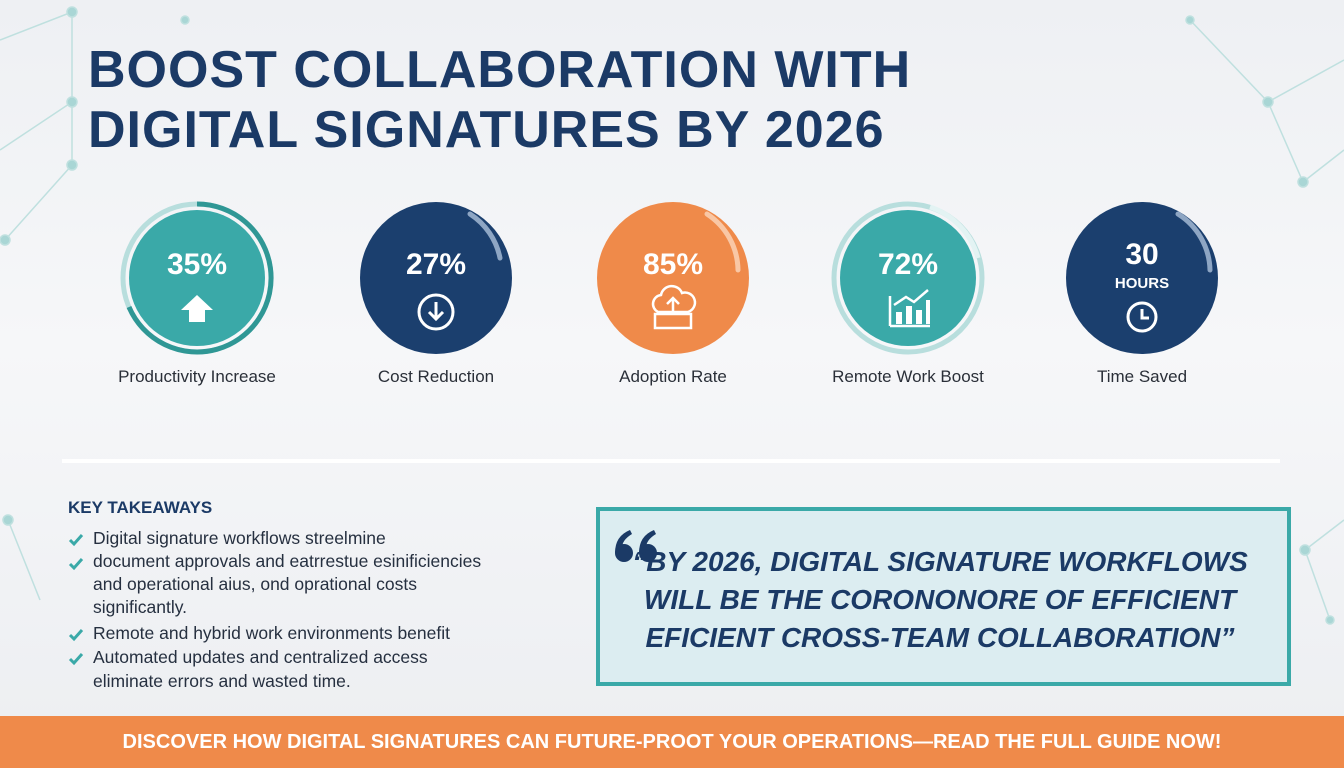 The width and height of the screenshot is (1344, 768). I want to click on stat-label: Remote Work Boost, so click(908, 376).